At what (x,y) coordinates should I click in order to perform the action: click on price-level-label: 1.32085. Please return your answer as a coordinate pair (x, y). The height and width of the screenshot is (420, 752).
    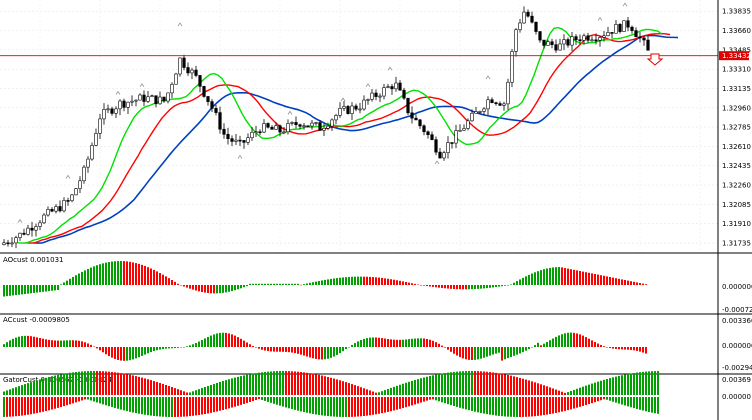
    Looking at the image, I should click on (736, 205).